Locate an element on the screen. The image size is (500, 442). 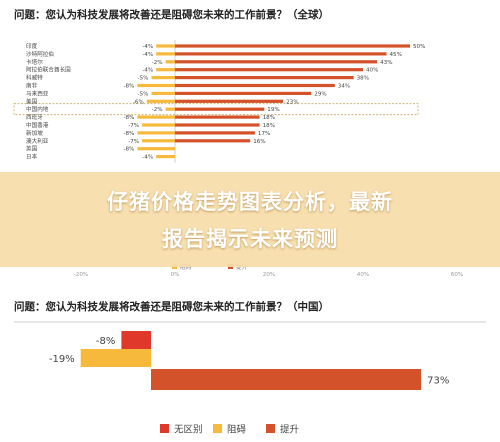
value-label-improve: 29% is located at coordinates (320, 94).